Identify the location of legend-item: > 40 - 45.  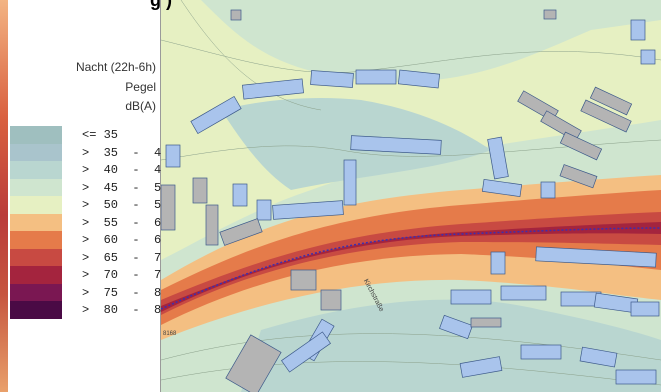
(89, 170).